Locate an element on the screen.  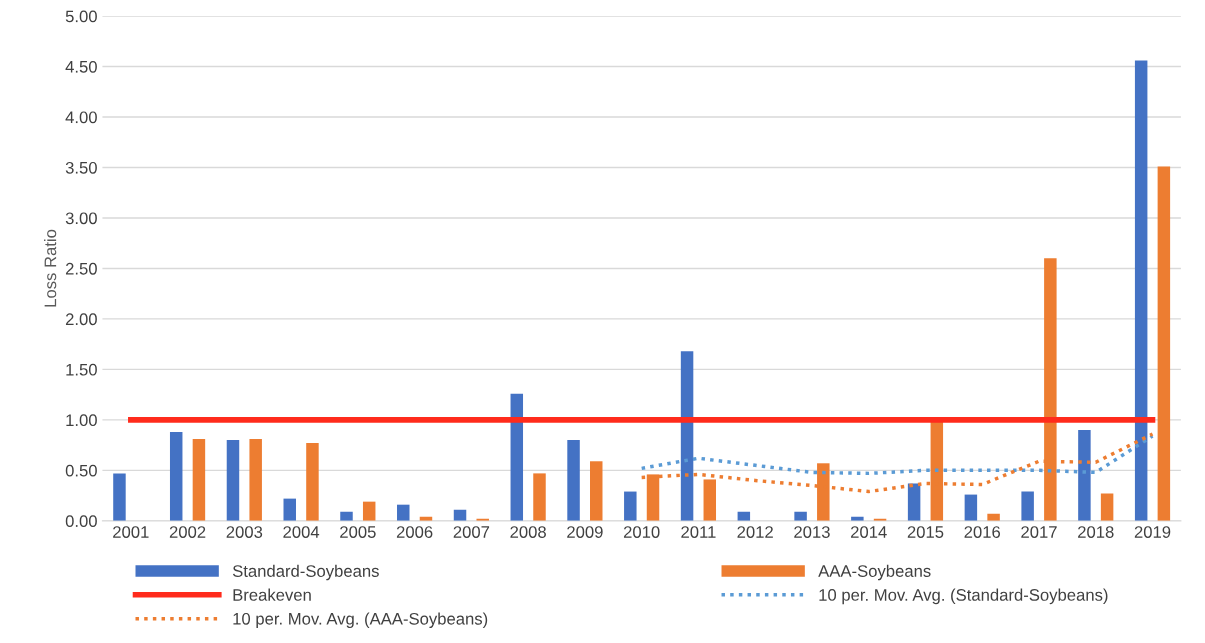
x-tick-label: 2008 is located at coordinates (528, 532).